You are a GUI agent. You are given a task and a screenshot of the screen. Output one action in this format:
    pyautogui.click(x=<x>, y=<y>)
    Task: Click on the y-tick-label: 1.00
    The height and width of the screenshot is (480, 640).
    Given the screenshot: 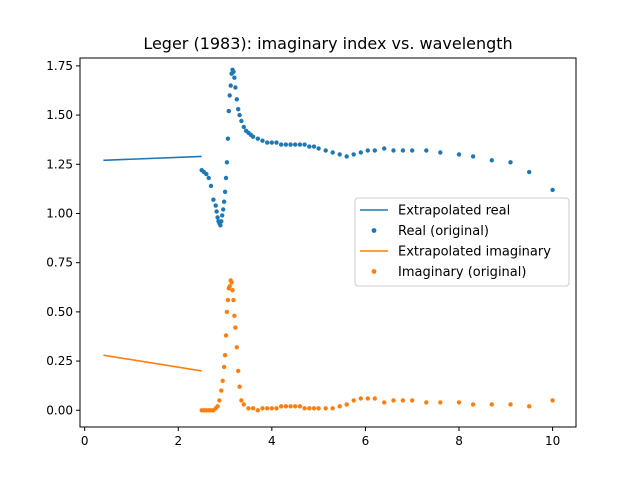 What is the action you would take?
    pyautogui.click(x=59, y=213)
    